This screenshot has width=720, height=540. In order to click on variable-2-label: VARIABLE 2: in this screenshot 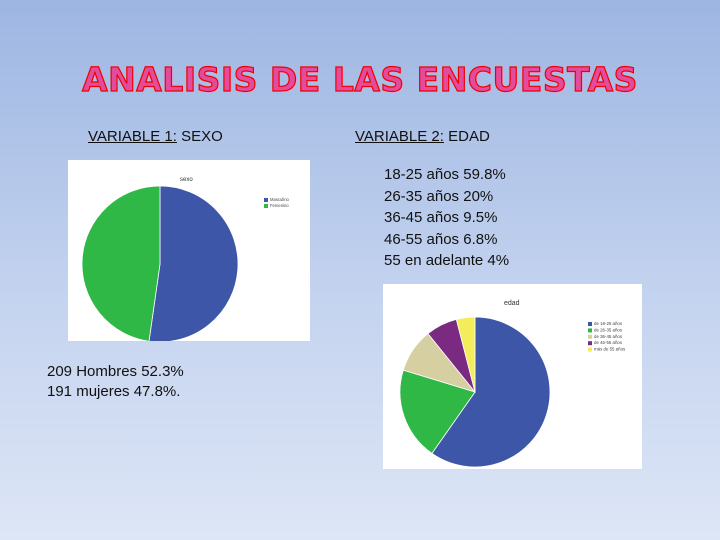, I will do `click(399, 136)`.